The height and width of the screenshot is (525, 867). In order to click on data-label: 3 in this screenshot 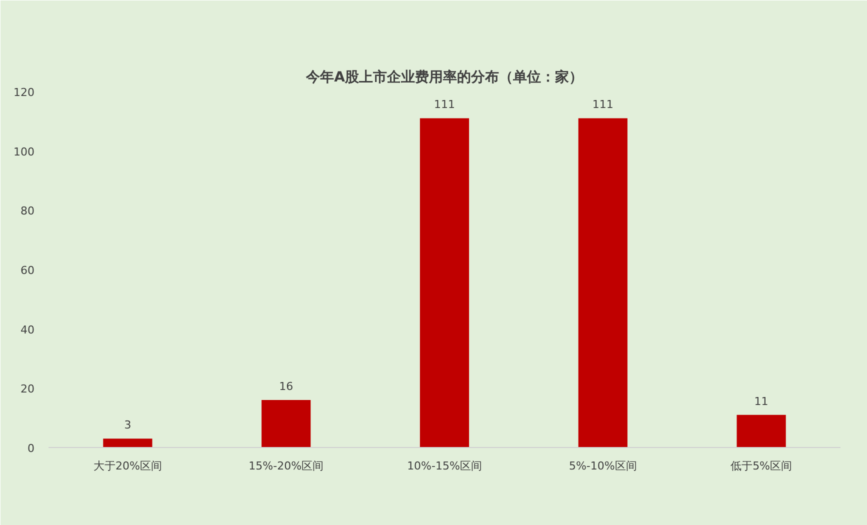, I will do `click(128, 425)`.